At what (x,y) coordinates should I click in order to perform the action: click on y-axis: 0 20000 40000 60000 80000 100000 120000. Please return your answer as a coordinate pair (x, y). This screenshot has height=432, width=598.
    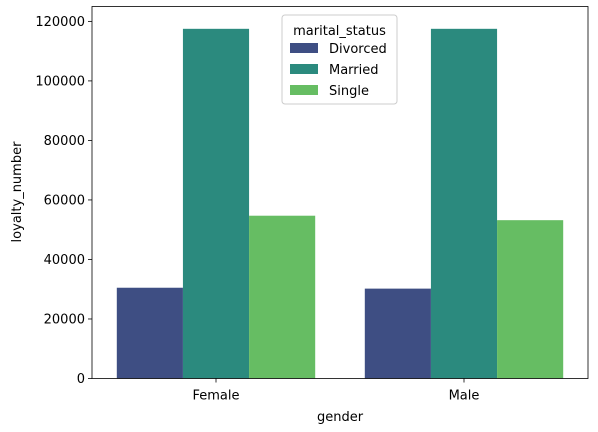
    Looking at the image, I should click on (63, 201).